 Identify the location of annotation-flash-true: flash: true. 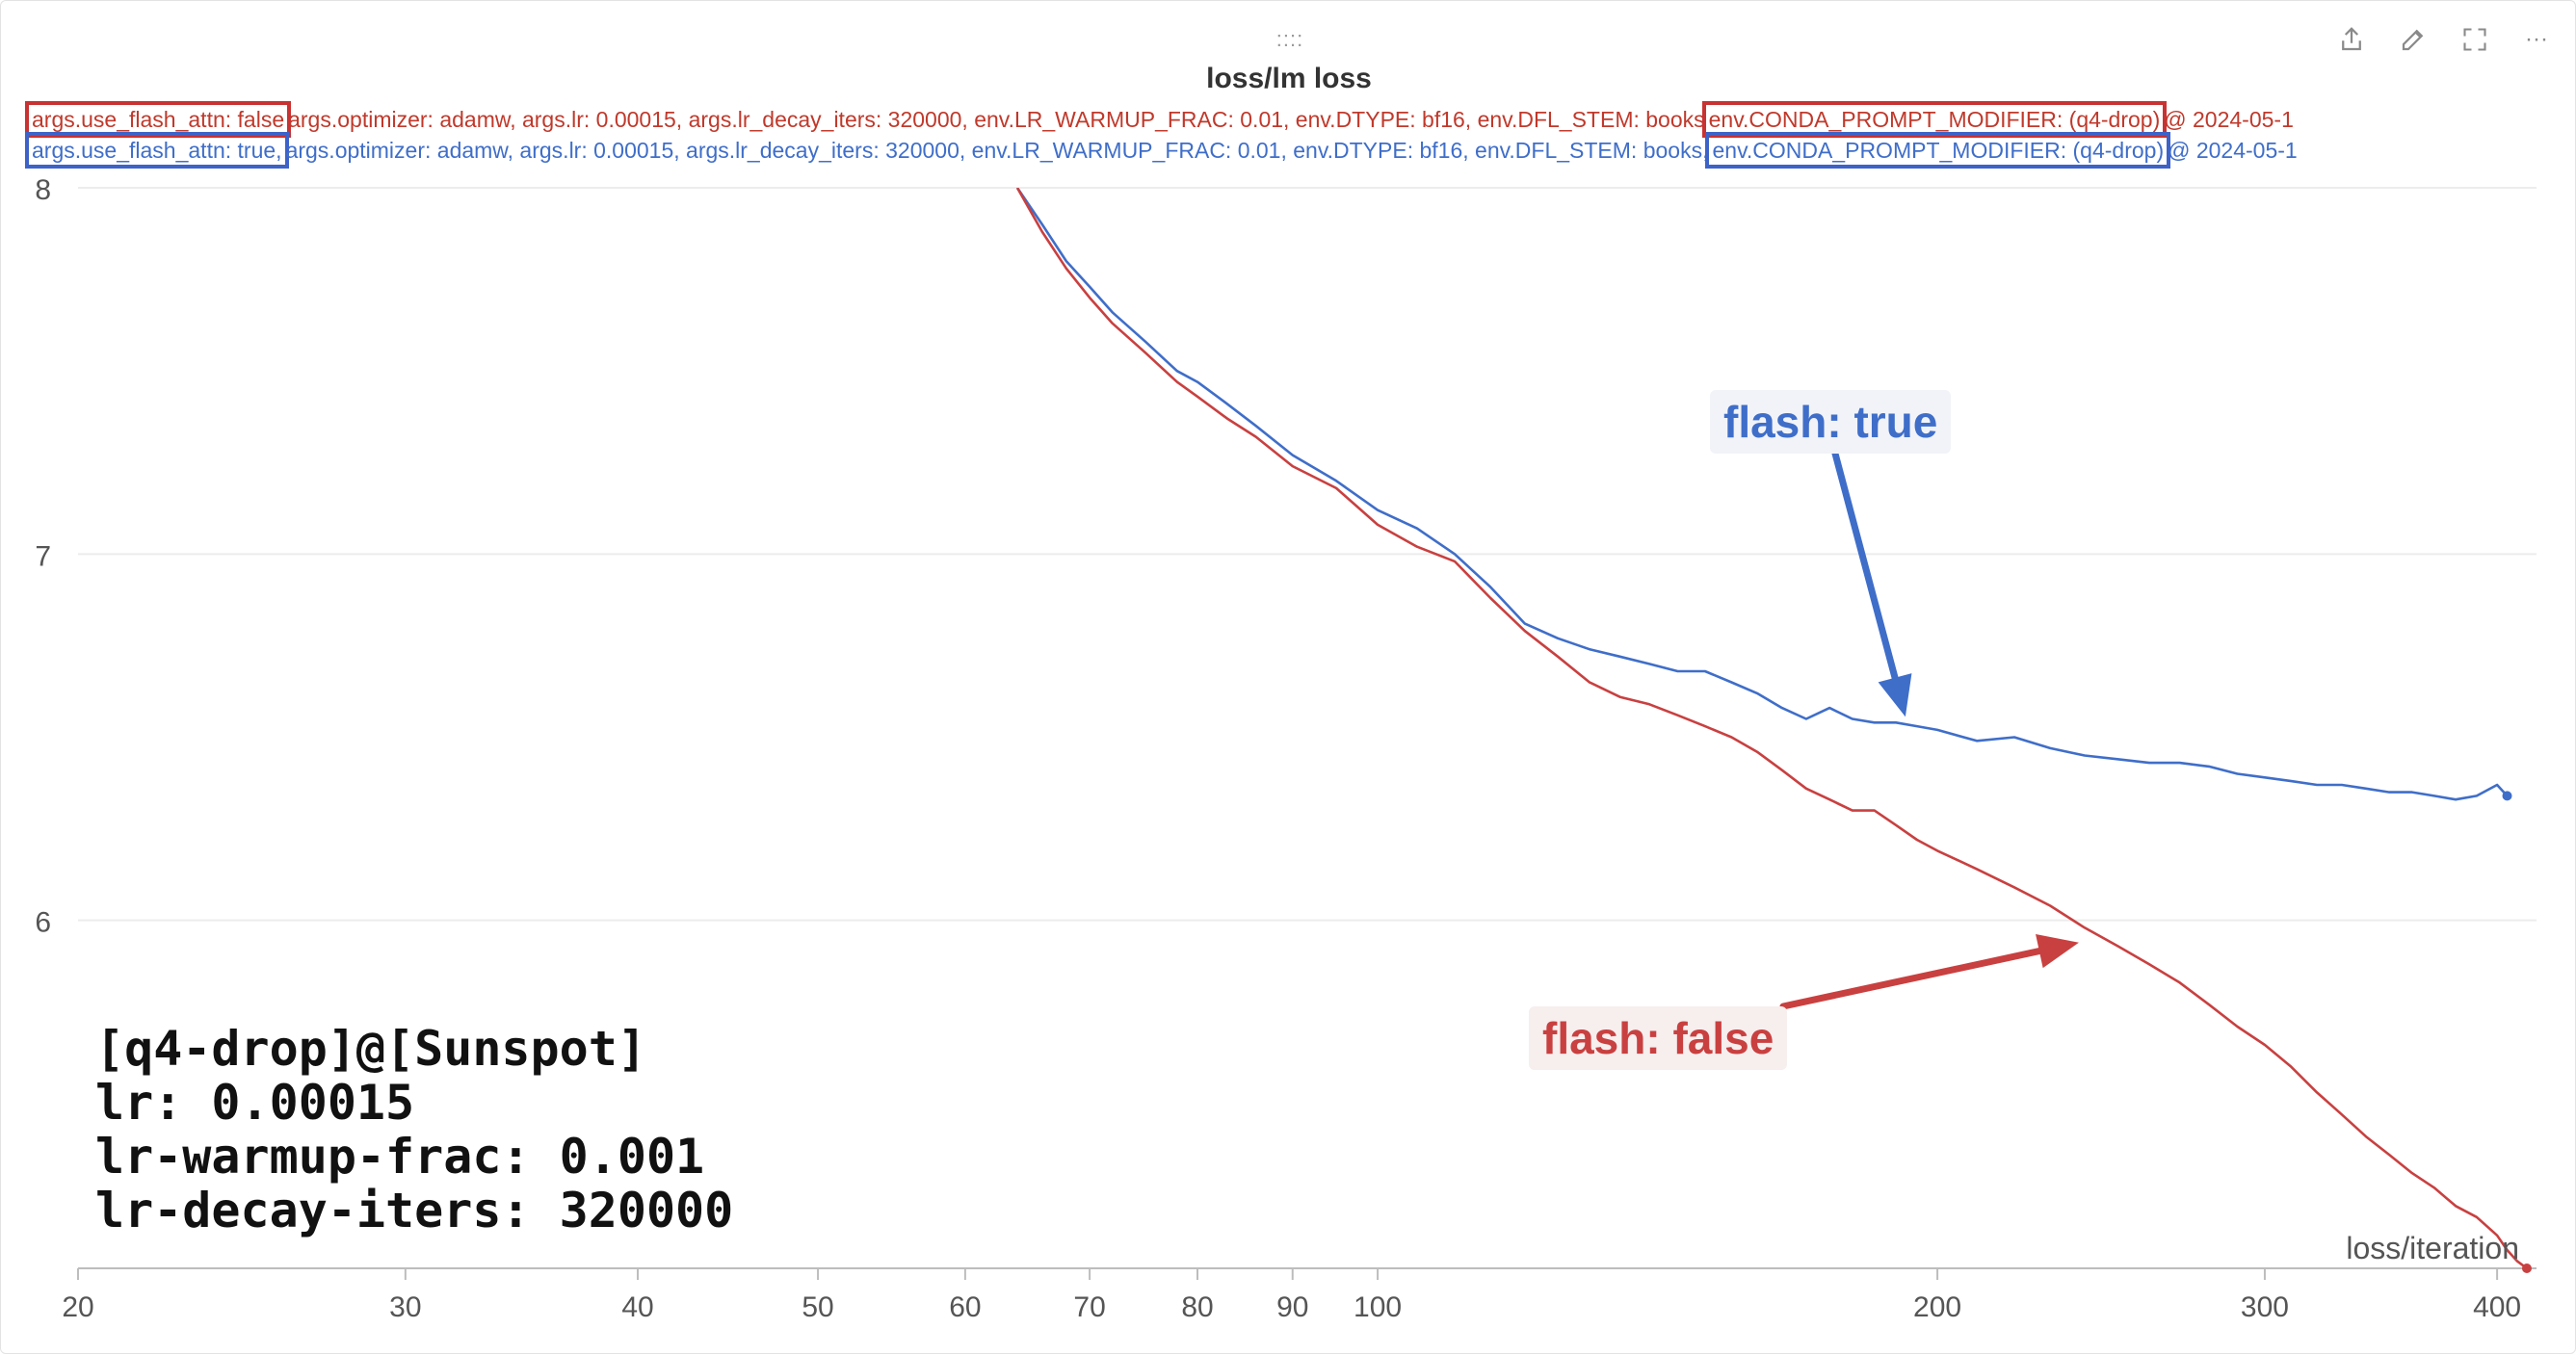
(1831, 422).